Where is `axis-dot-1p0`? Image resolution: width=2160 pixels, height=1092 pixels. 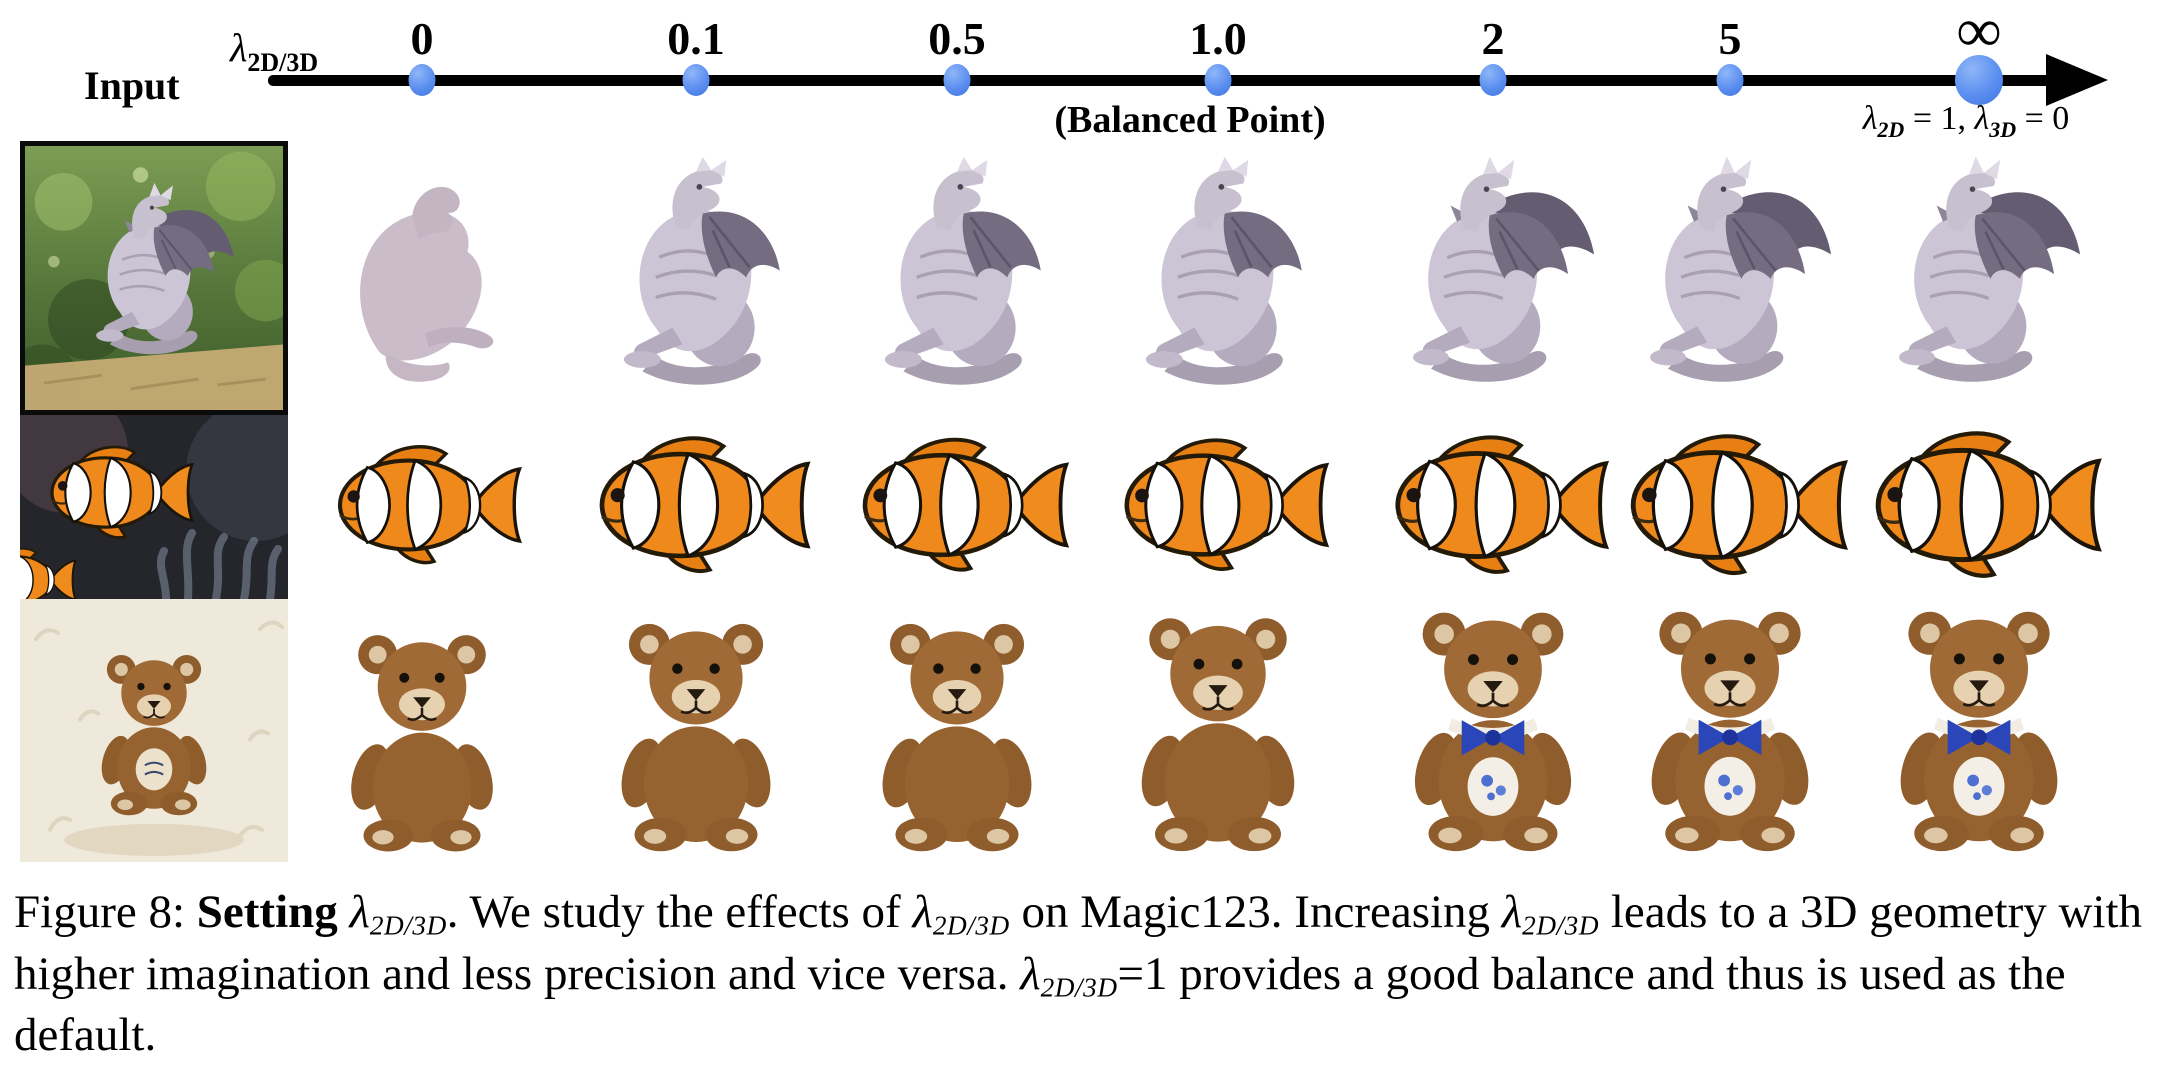
axis-dot-1p0 is located at coordinates (1218, 80).